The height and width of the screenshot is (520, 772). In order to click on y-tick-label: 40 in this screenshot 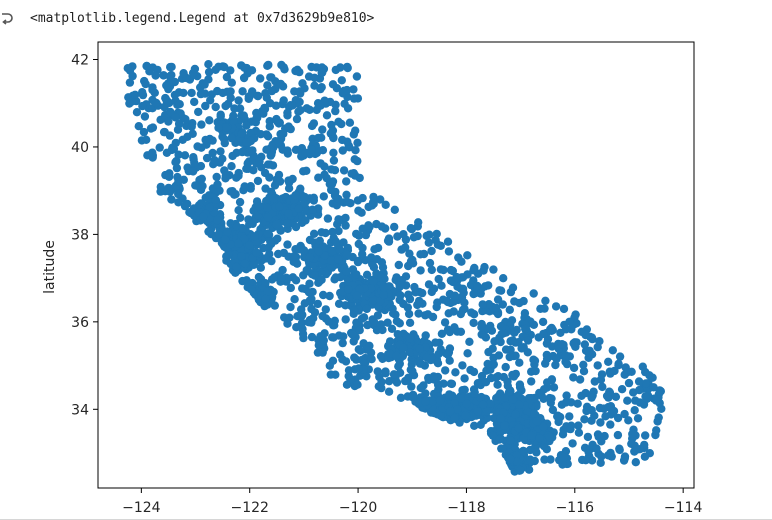, I will do `click(80, 148)`.